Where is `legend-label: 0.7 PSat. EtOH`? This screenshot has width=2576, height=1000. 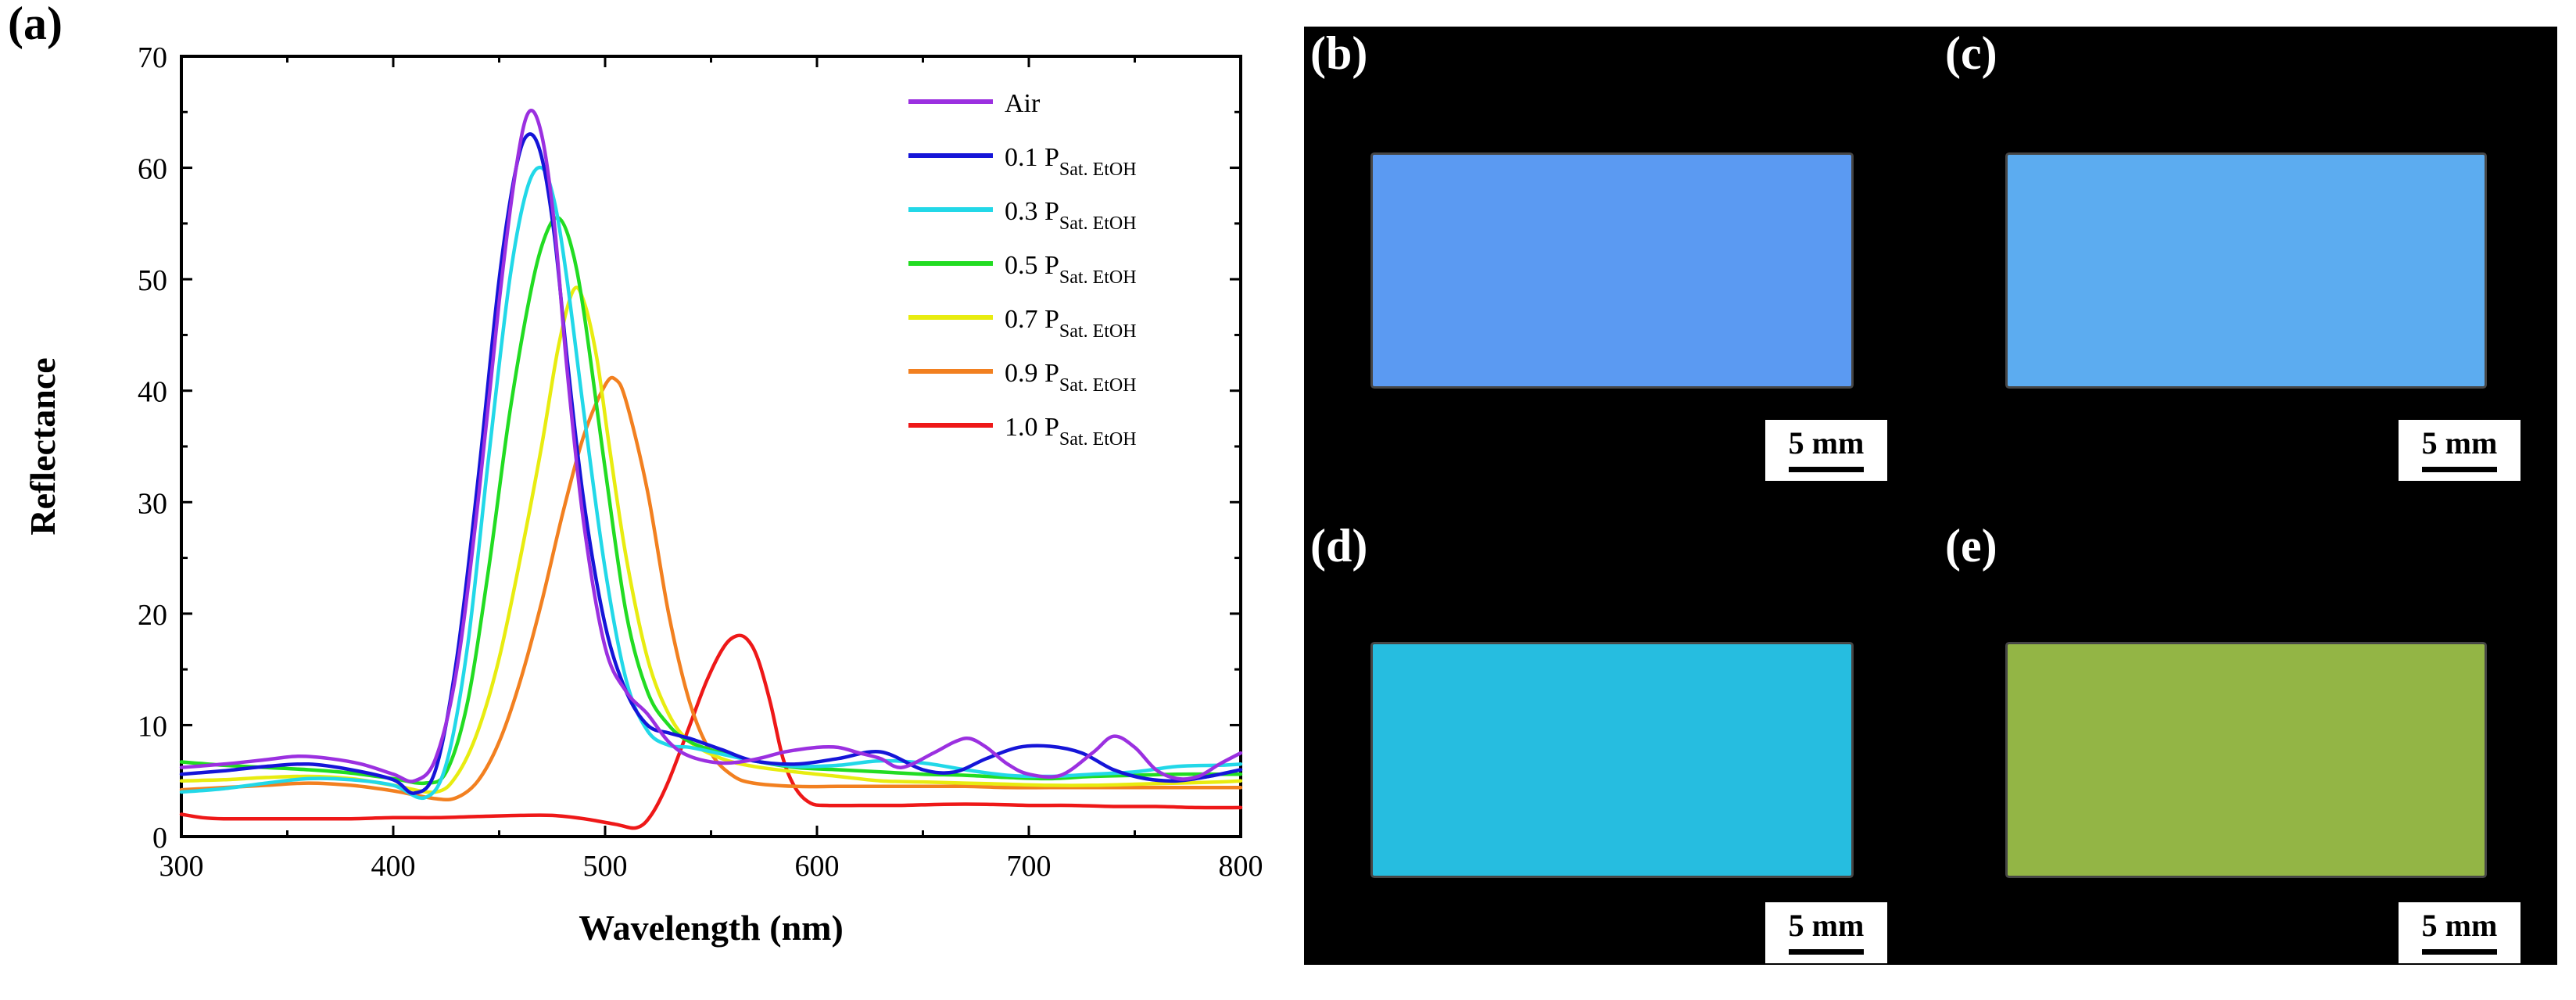 legend-label: 0.7 PSat. EtOH is located at coordinates (1071, 323).